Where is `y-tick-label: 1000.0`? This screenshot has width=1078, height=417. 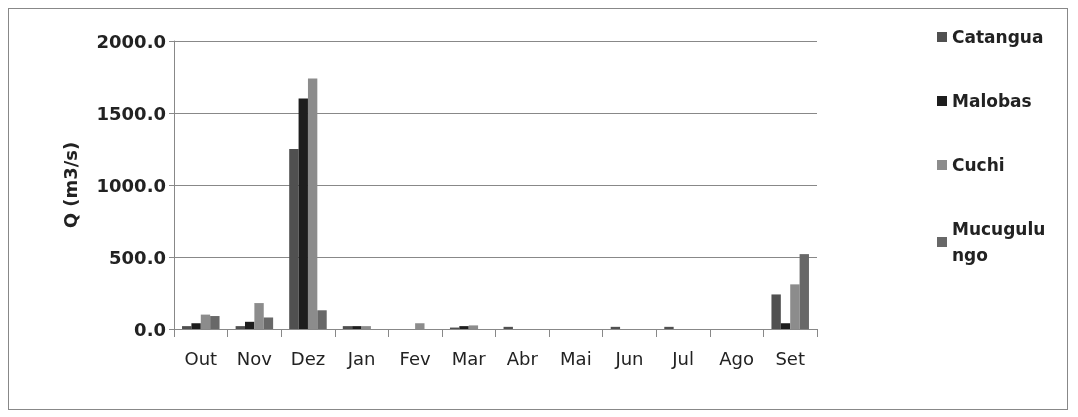 y-tick-label: 1000.0 is located at coordinates (131, 185).